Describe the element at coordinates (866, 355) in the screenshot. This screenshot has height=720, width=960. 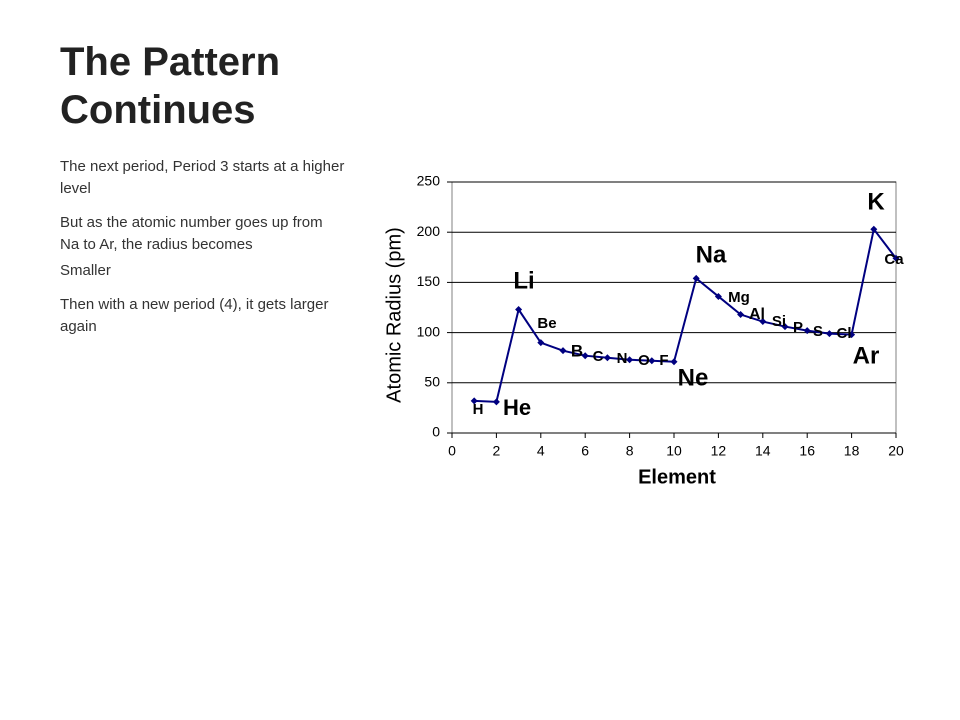
I see `point-label: Ar` at that location.